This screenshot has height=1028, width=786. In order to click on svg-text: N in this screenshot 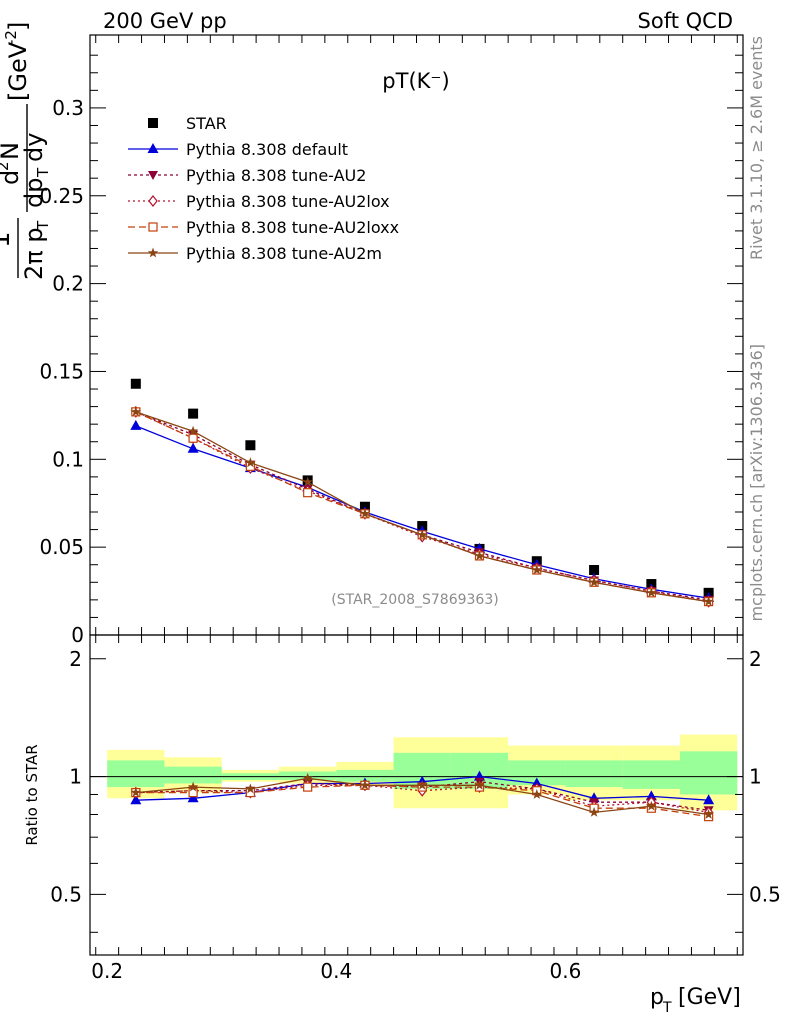, I will do `click(12, 151)`.